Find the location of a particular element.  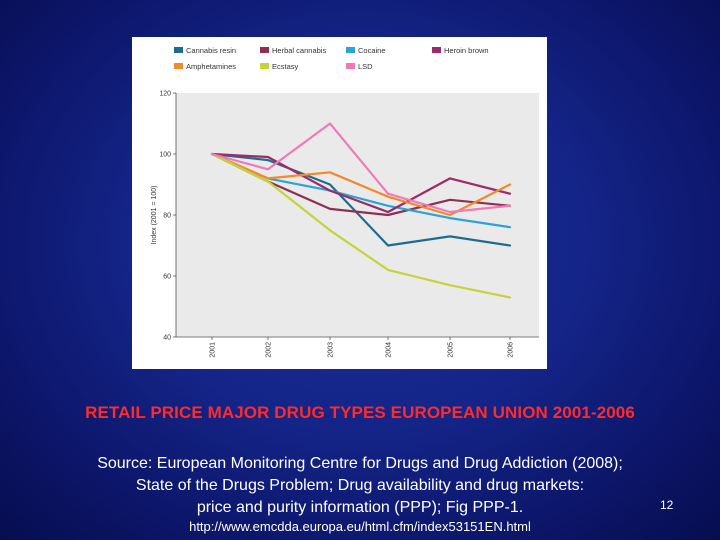

x-tick-label: 2001 is located at coordinates (213, 350).